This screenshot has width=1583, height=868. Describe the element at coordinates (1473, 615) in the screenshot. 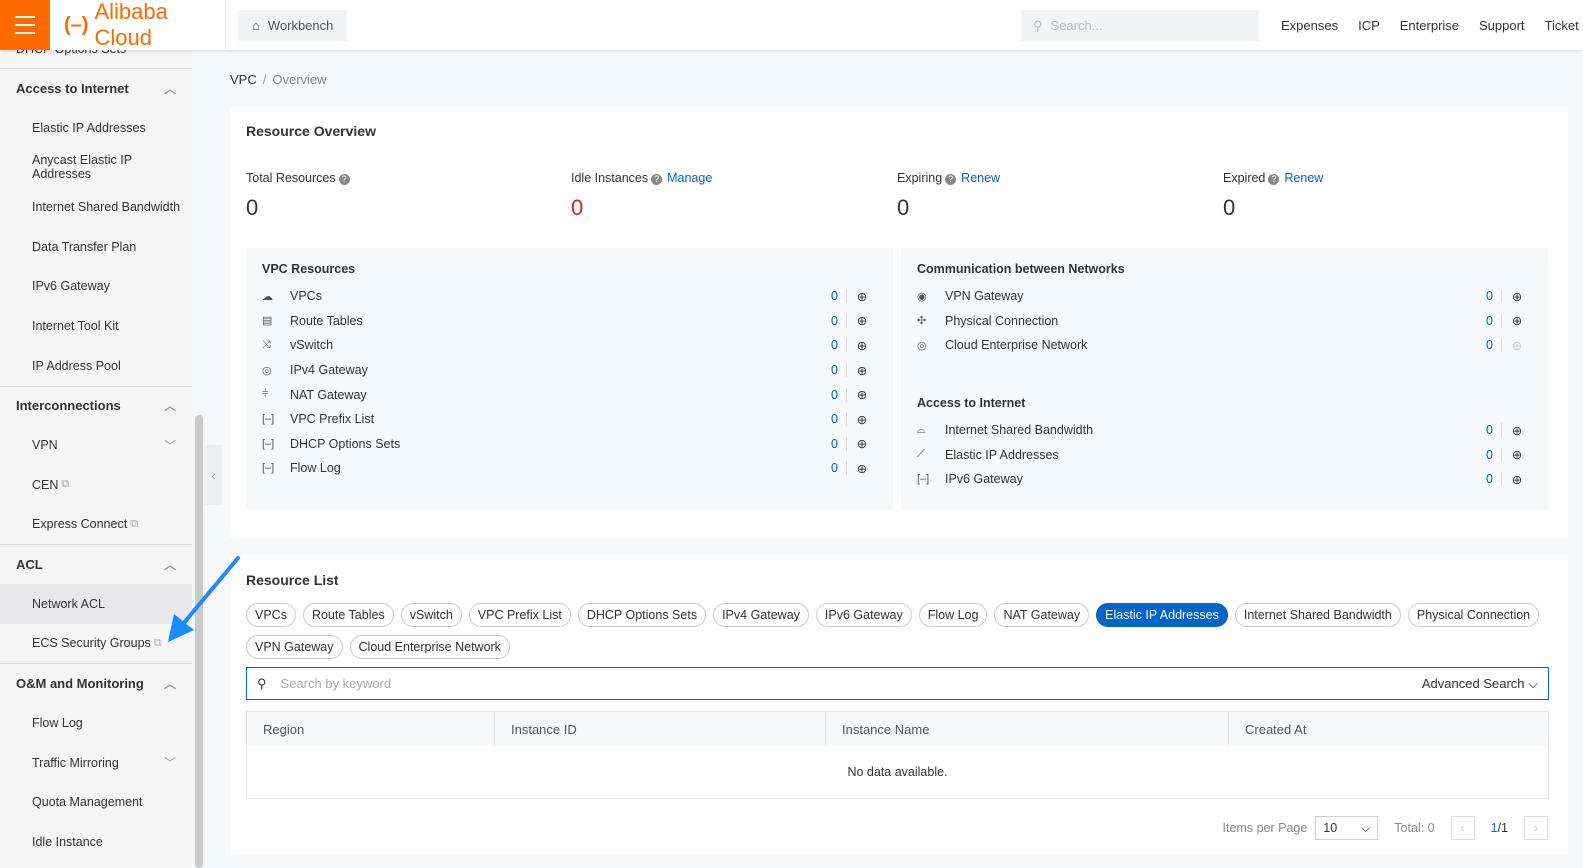

I see `chip-physical-connection: Physical Connection` at that location.